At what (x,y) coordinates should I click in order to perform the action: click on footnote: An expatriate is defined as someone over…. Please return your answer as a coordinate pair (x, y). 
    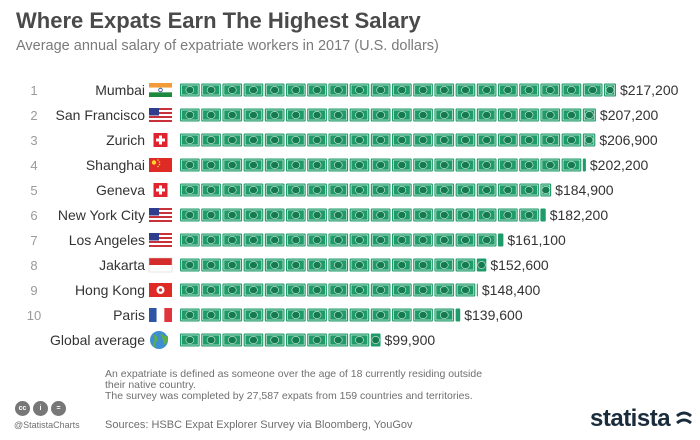
    Looking at the image, I should click on (295, 385).